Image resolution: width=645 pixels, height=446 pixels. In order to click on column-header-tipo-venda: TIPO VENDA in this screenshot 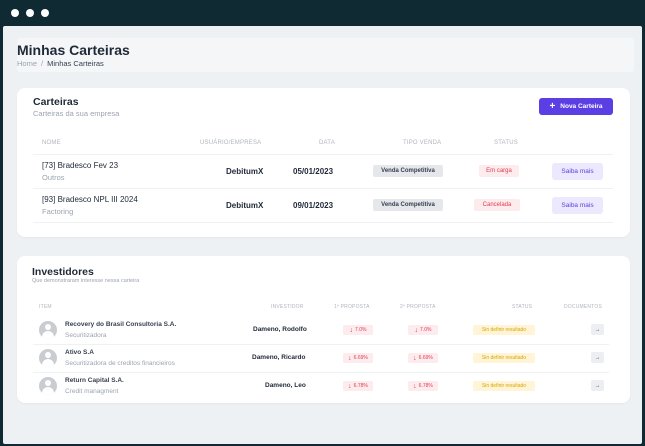, I will do `click(422, 143)`.